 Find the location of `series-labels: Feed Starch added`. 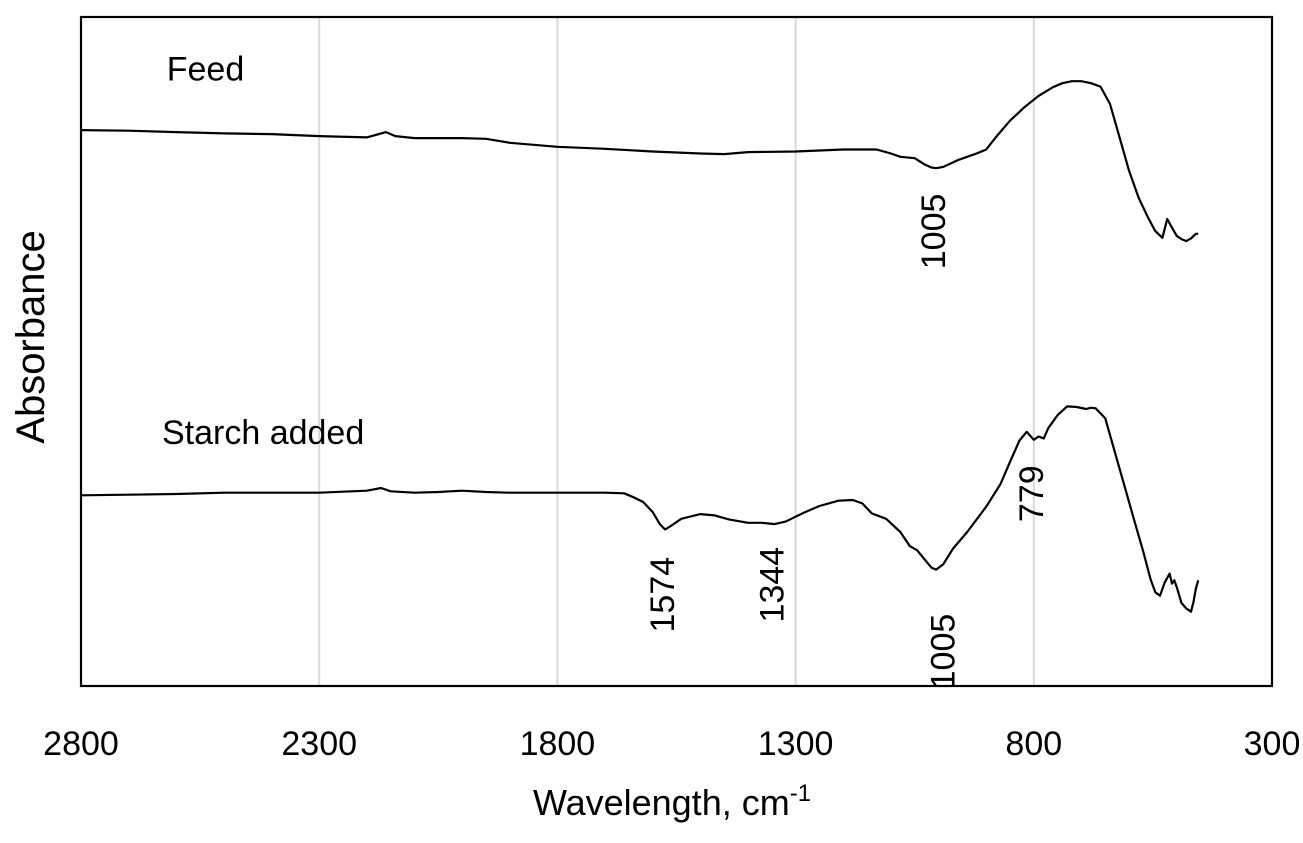

series-labels: Feed Starch added is located at coordinates (263, 251).